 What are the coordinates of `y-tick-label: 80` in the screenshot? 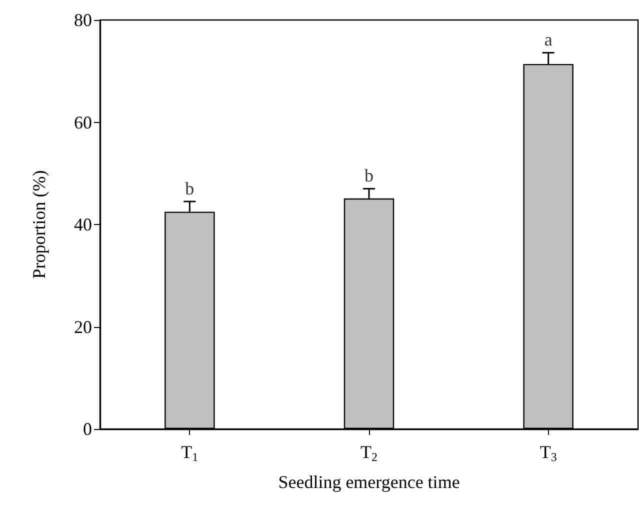 It's located at (83, 20).